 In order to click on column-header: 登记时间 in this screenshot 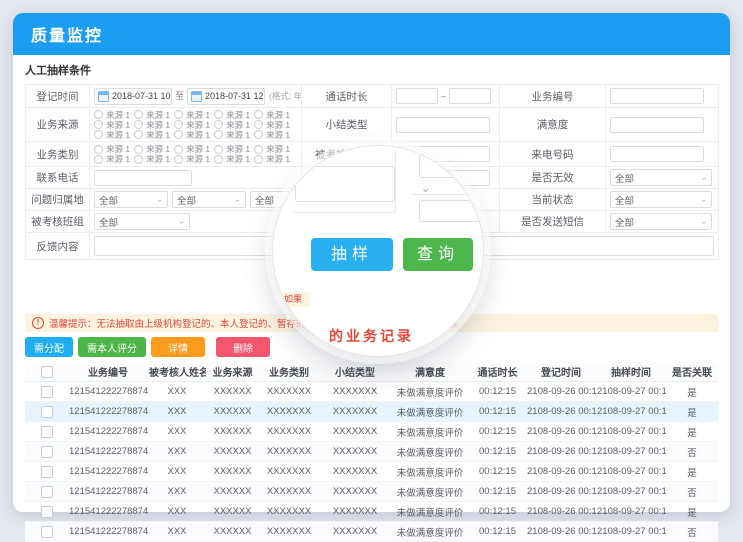, I will do `click(561, 372)`.